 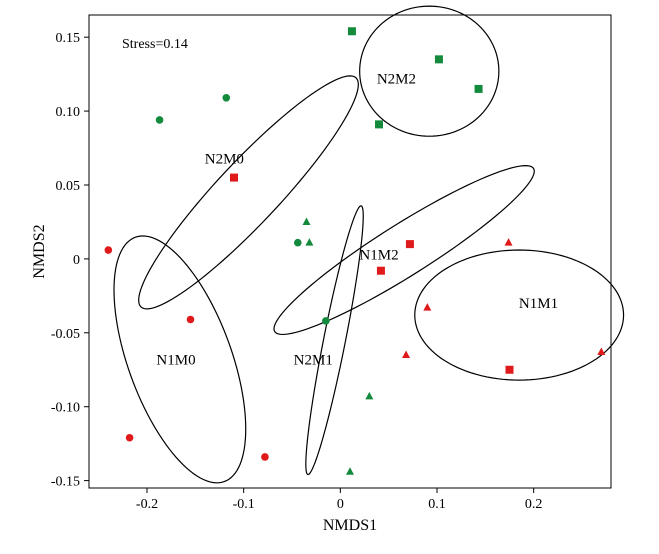 I want to click on y-axis-title: NMDS2, so click(x=39, y=251).